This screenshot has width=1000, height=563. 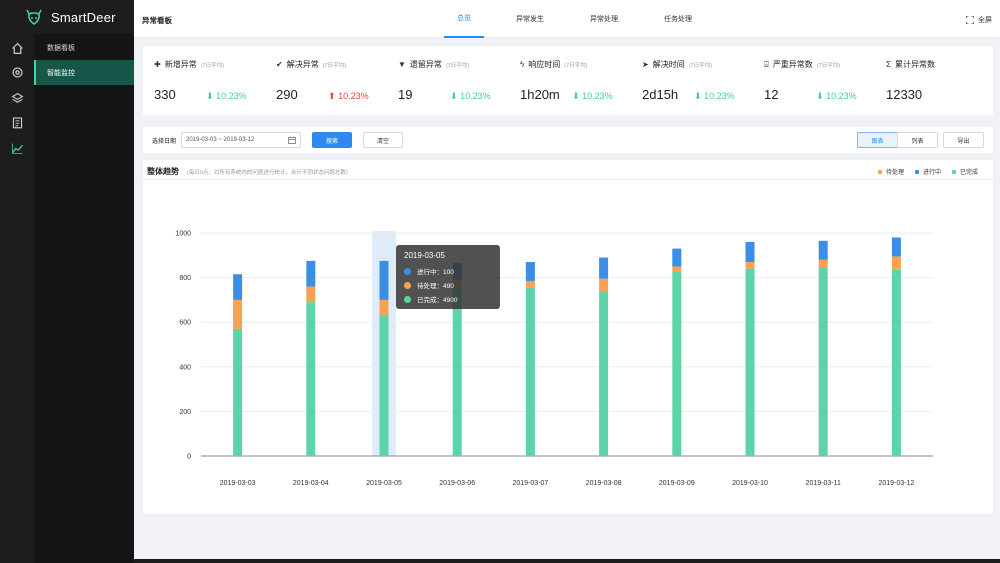 What do you see at coordinates (464, 19) in the screenshot?
I see `tab-overview: 总览` at bounding box center [464, 19].